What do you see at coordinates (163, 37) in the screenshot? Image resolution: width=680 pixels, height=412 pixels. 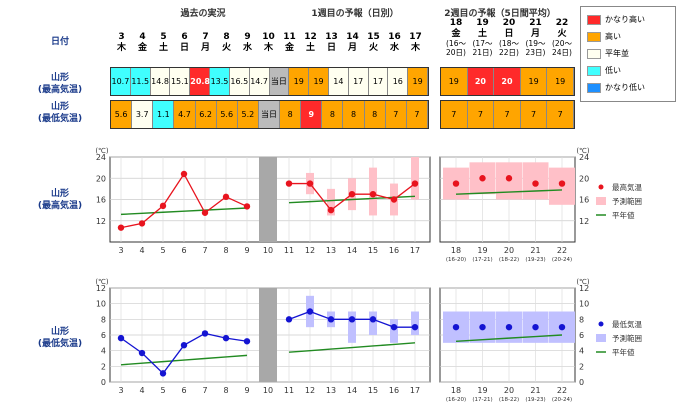 I see `date-day: 5` at bounding box center [163, 37].